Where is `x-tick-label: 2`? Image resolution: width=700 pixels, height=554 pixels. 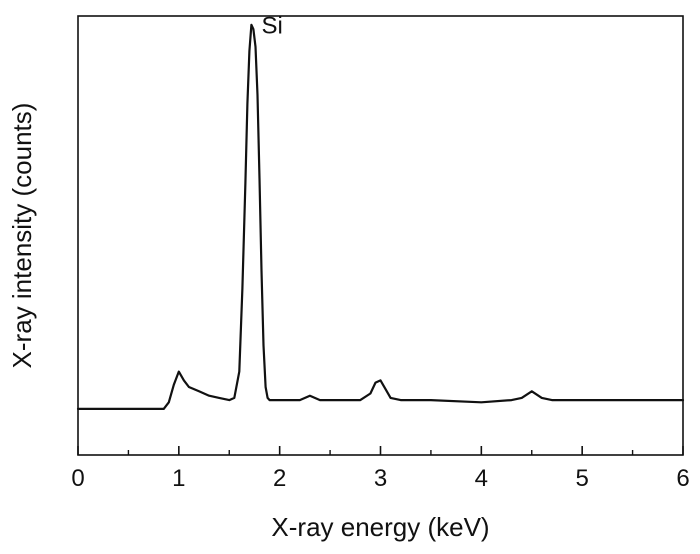
x-tick-label: 2 is located at coordinates (279, 478).